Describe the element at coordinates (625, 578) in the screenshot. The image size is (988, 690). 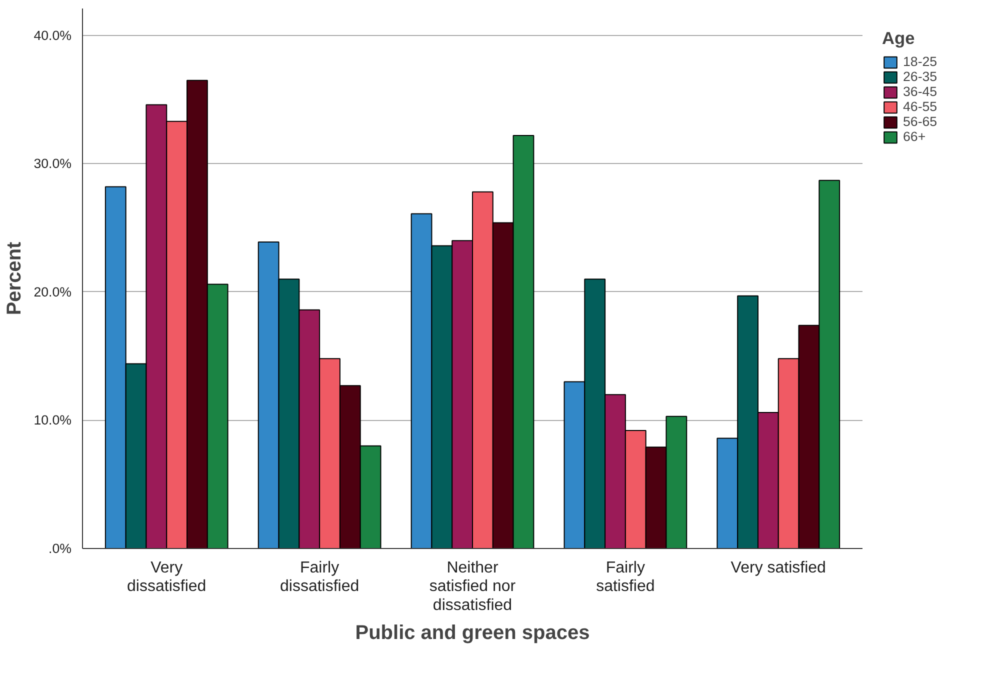
I see `x-tick-label: Fairly satisfied` at that location.